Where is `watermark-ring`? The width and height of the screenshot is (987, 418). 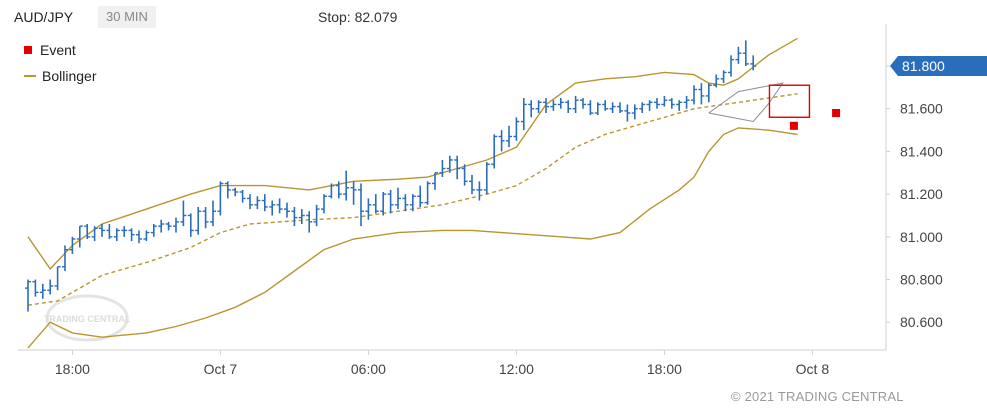
watermark-ring is located at coordinates (87, 318).